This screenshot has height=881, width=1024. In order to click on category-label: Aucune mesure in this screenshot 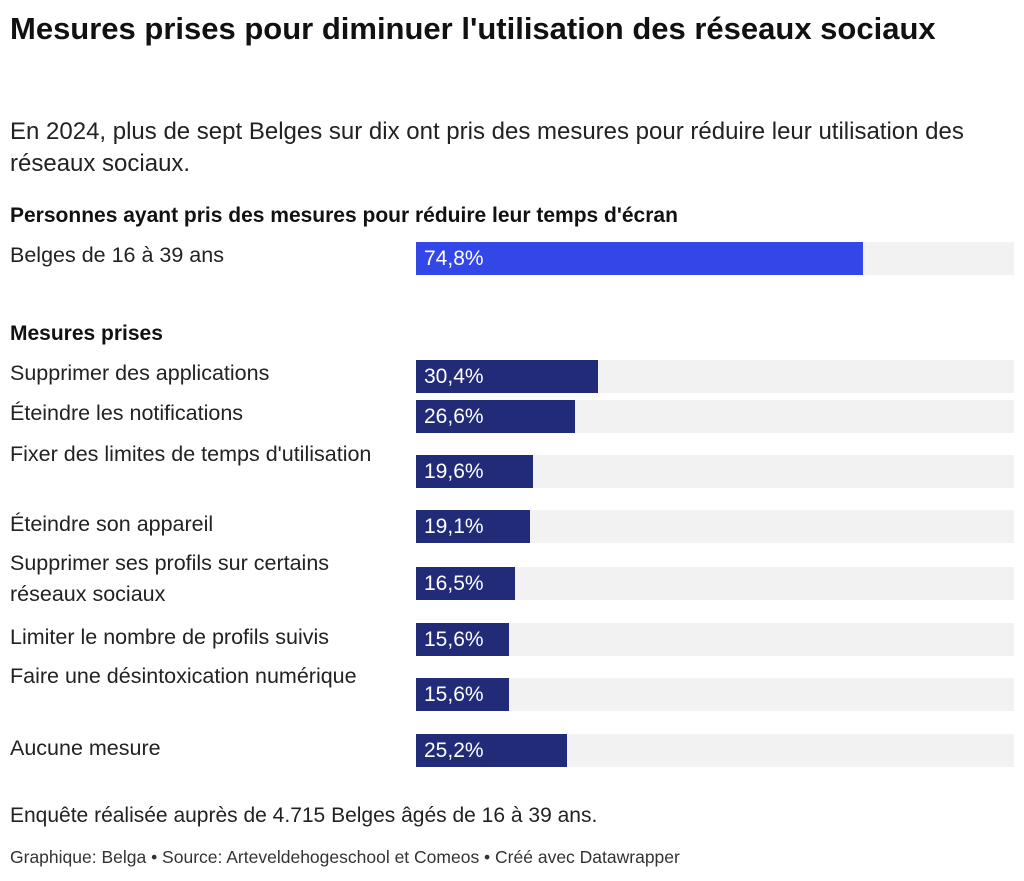, I will do `click(85, 748)`.